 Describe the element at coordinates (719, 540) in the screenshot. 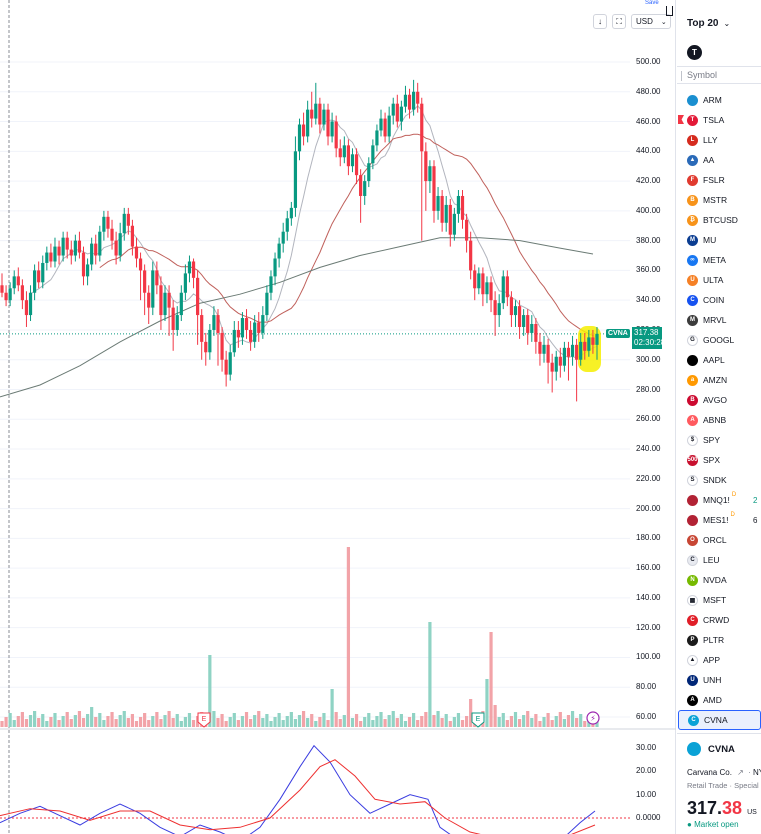

I see `watchlist-item-orcl: O ORCL` at that location.